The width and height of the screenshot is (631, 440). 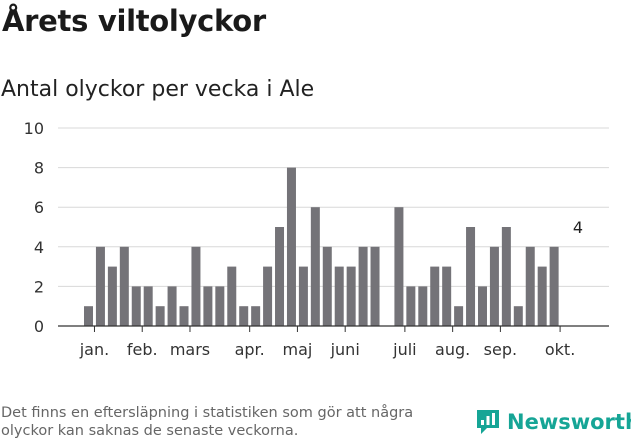 What do you see at coordinates (158, 89) in the screenshot?
I see `chart-subtitle: Antal olyckor per vecka i Ale` at bounding box center [158, 89].